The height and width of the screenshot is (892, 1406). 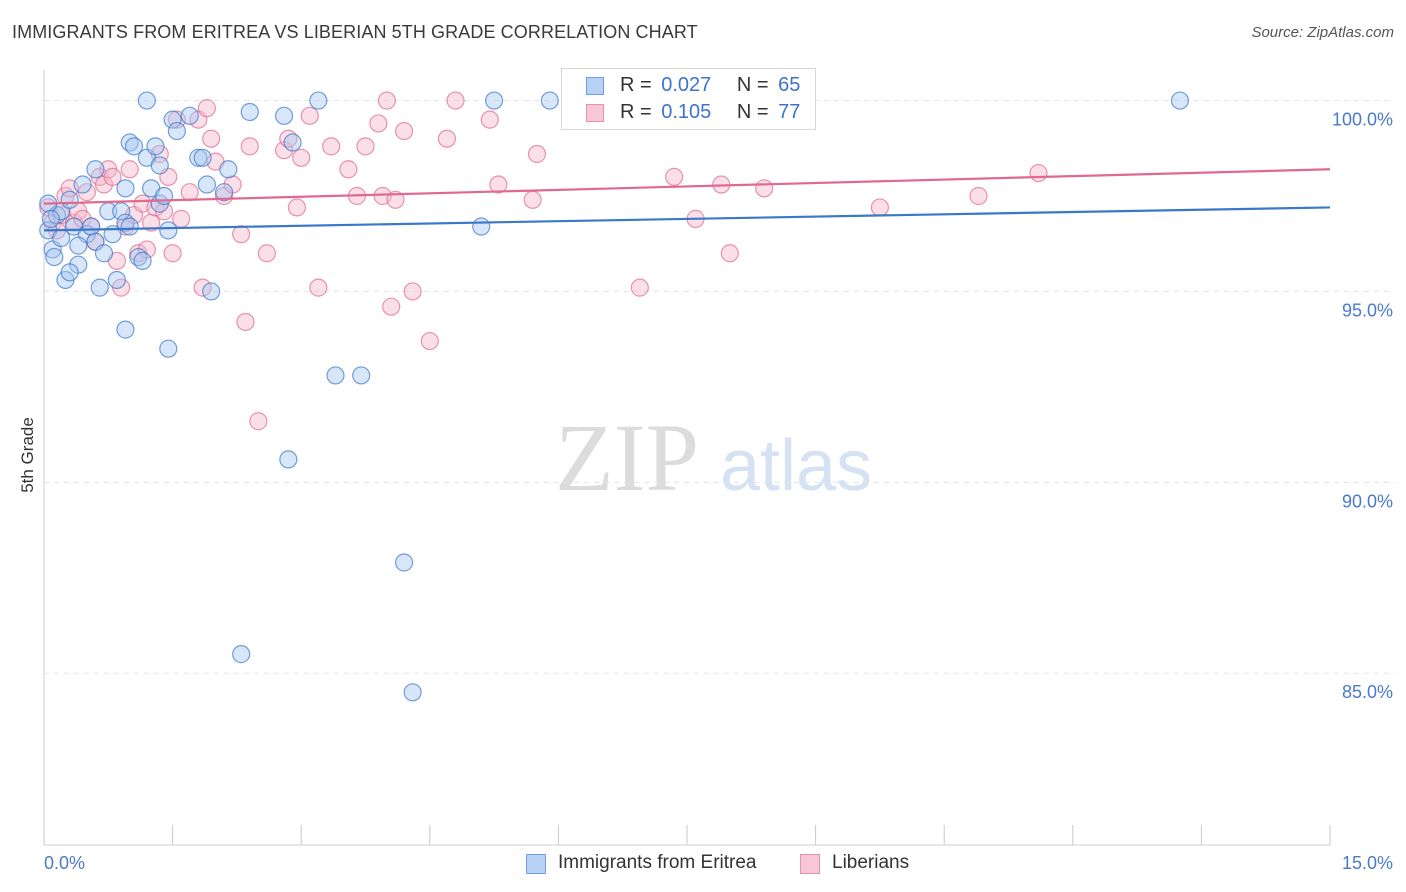 What do you see at coordinates (789, 85) in the screenshot?
I see `legend-n-value: 65` at bounding box center [789, 85].